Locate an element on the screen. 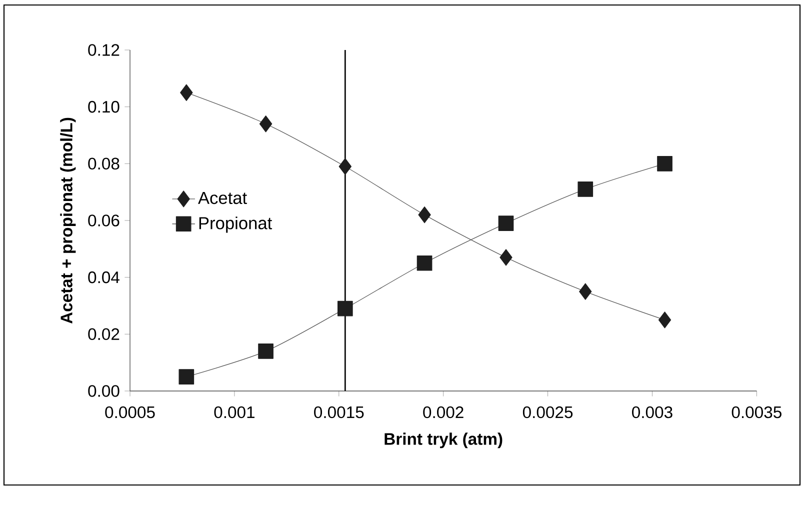 The width and height of the screenshot is (805, 505). x-axis-title: Brint tryk (atm) is located at coordinates (443, 440).